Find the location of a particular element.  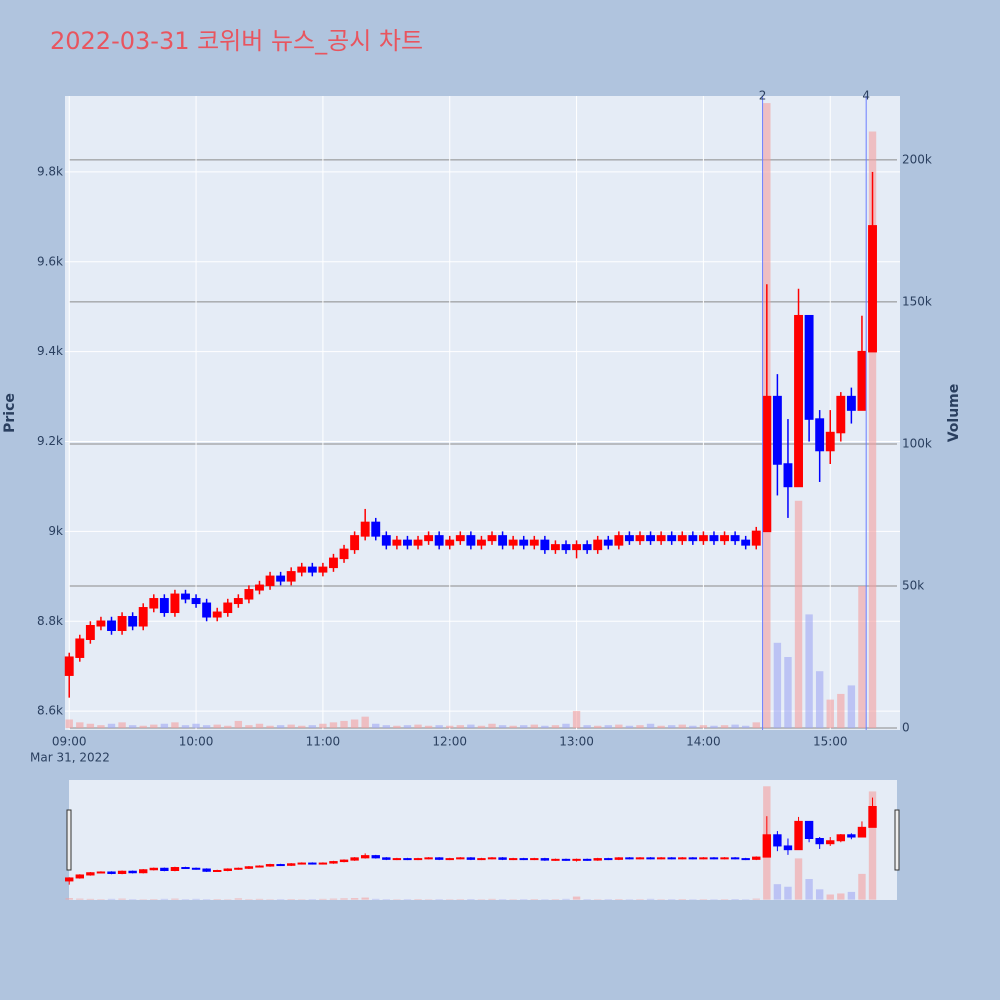

x-tick-label: 13:00 is located at coordinates (576, 742).